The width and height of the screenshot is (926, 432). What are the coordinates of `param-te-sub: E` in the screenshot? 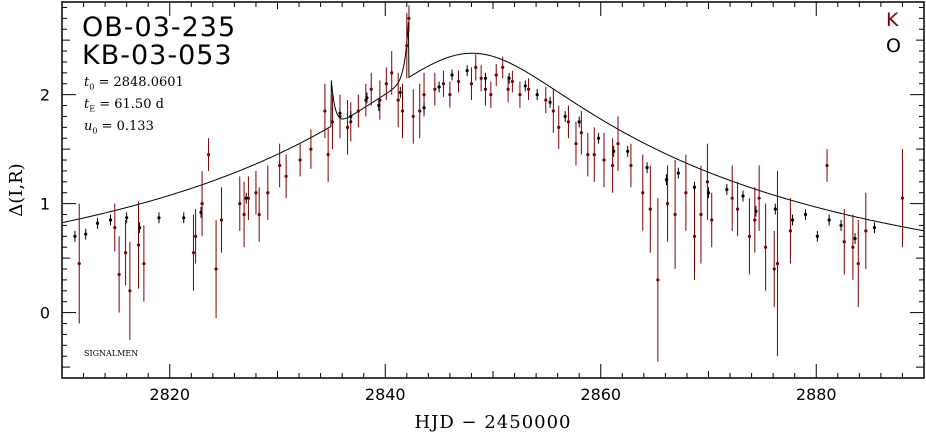 It's located at (92, 109).